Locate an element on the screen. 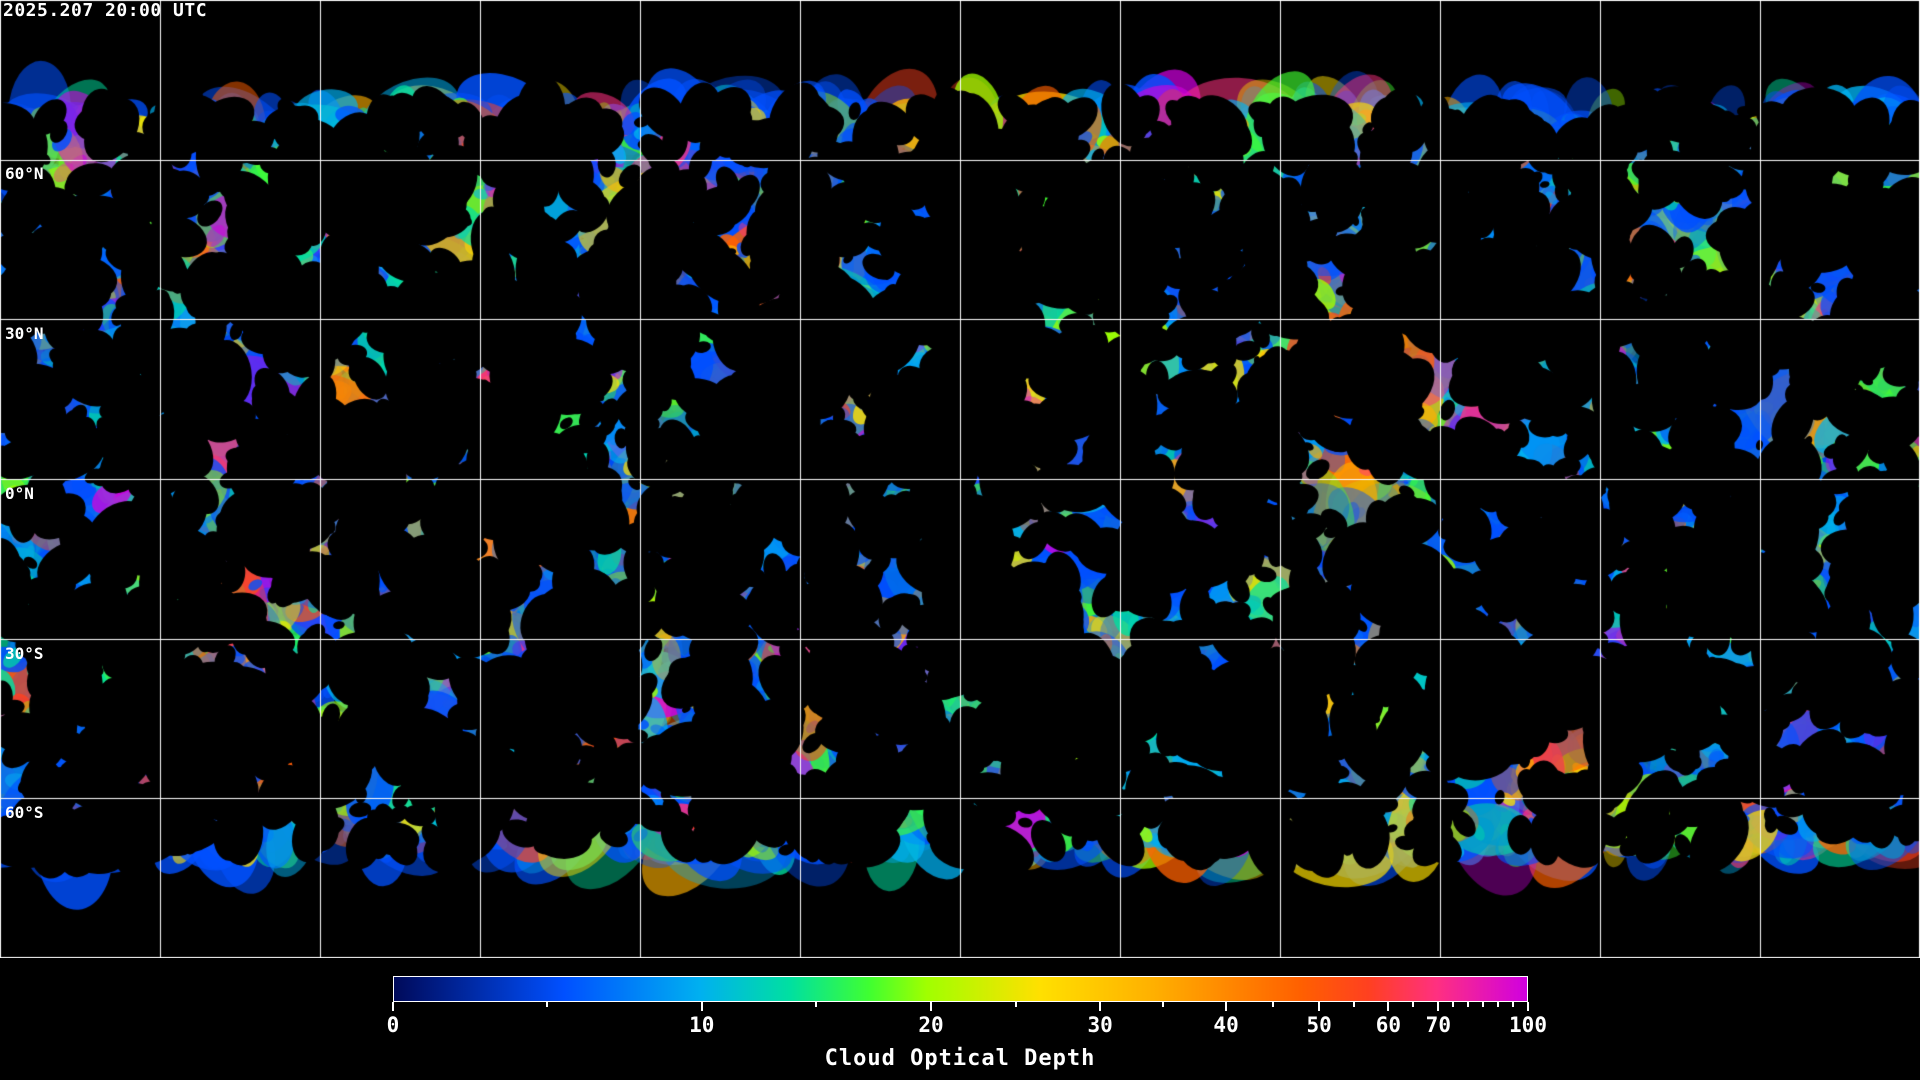 The height and width of the screenshot is (1080, 1920). colorbar-tick-label: 20 is located at coordinates (931, 1025).